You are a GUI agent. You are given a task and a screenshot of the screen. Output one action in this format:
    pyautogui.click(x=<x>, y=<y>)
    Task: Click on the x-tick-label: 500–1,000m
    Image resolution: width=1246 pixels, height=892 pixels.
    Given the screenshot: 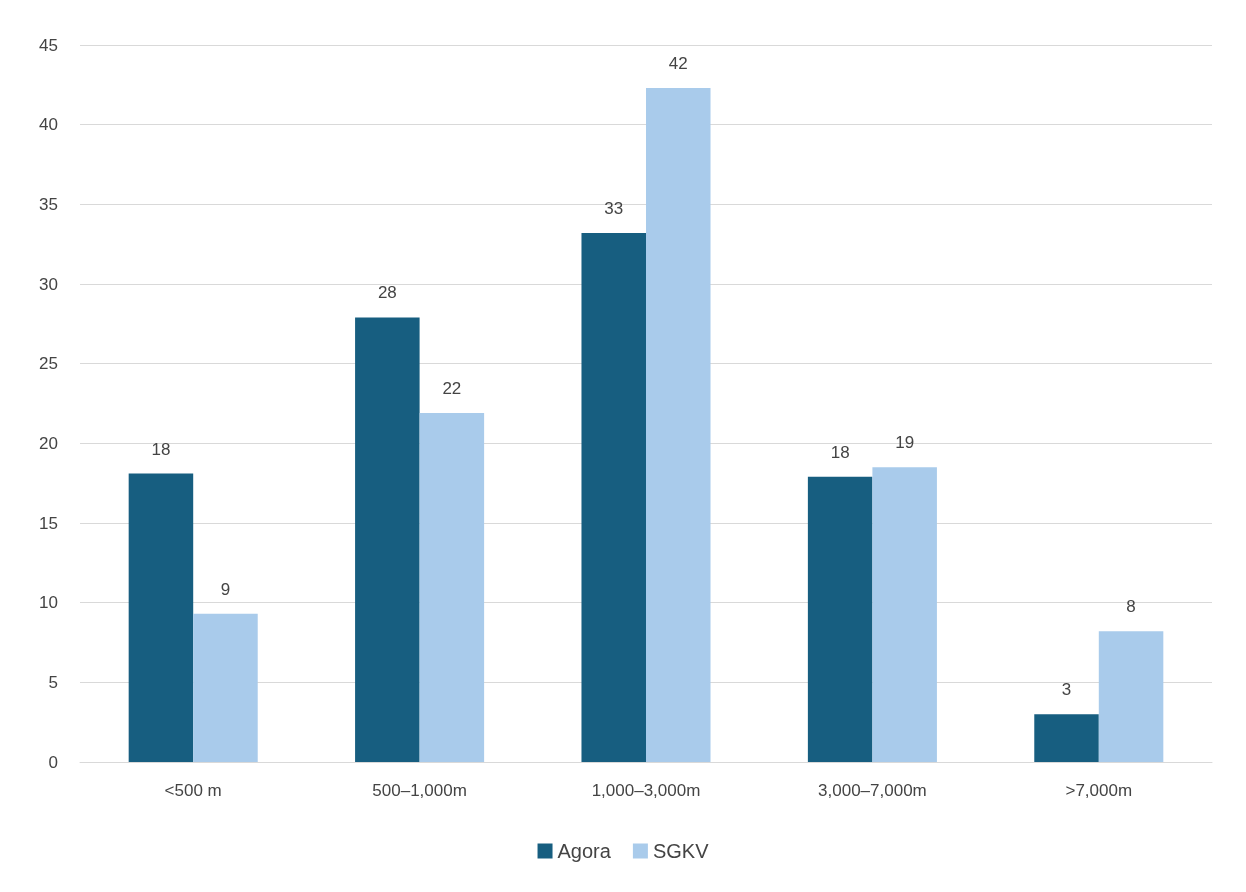 What is the action you would take?
    pyautogui.click(x=419, y=790)
    